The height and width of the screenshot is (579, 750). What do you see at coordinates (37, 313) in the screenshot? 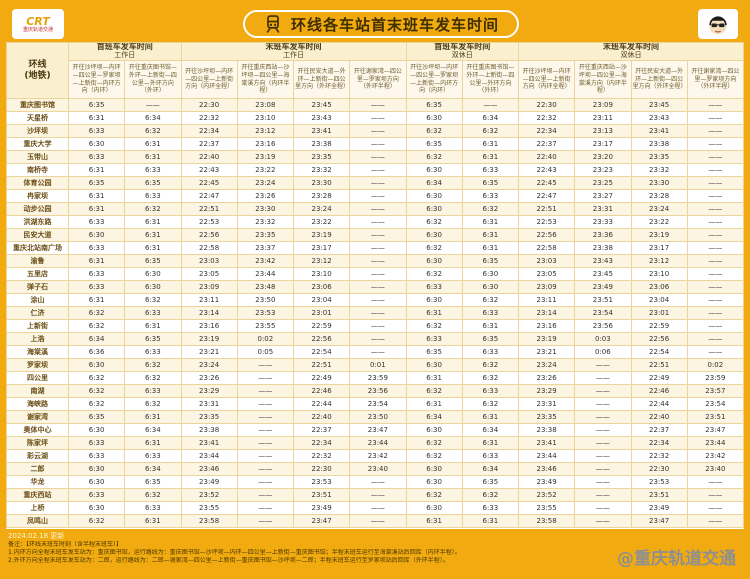
I see `station-name: 仁济` at bounding box center [37, 313].